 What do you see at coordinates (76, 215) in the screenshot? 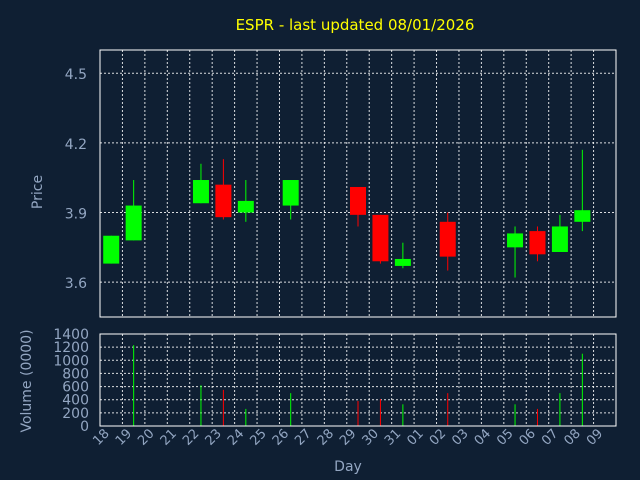
I see `price-tick-label: 3.9` at bounding box center [76, 215].